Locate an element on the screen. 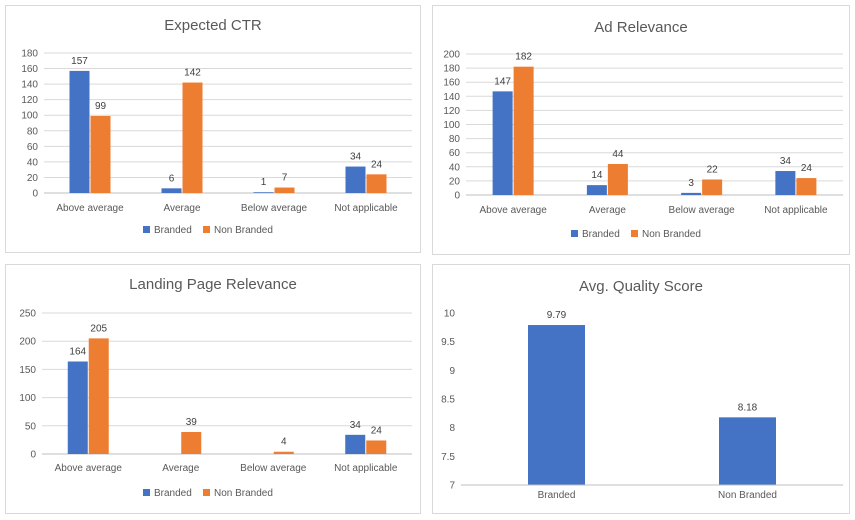 This screenshot has width=855, height=520. chart-title: Avg. Quality Score is located at coordinates (641, 286).